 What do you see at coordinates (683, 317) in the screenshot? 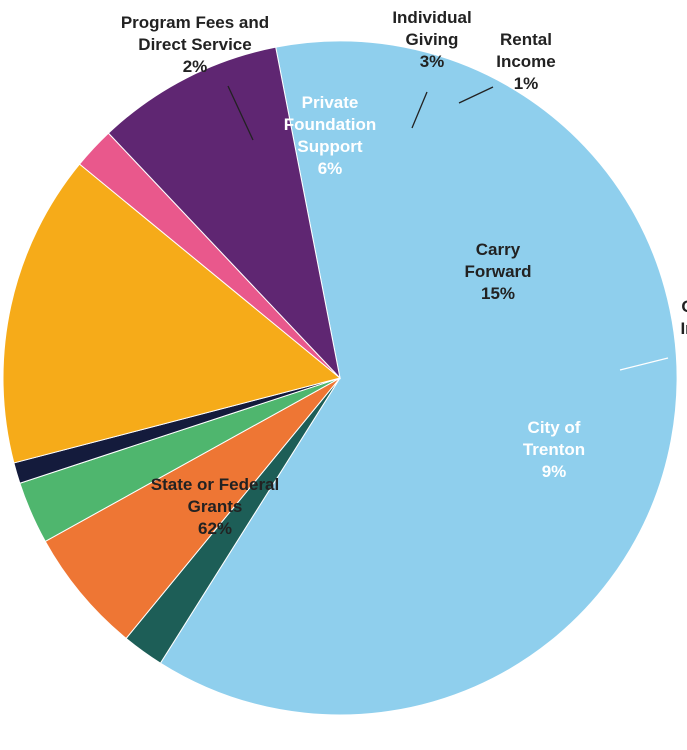
I see `label-other-income: OIn` at bounding box center [683, 317].